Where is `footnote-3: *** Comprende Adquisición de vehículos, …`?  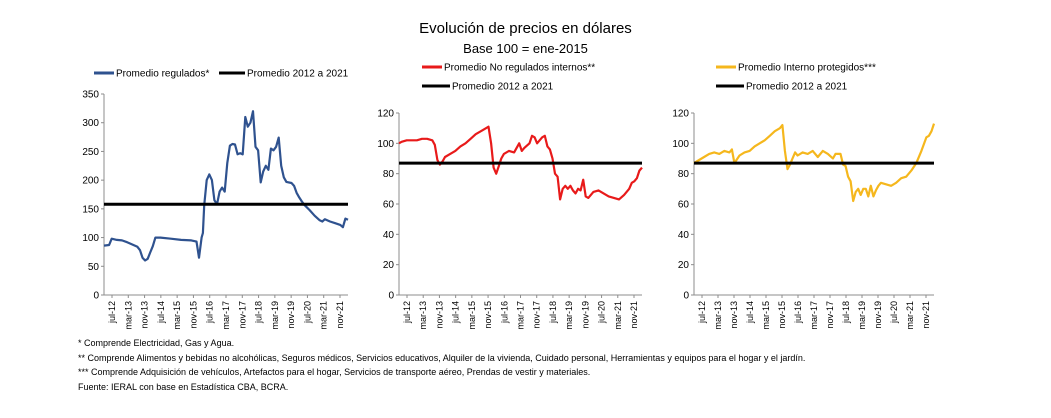 footnote-3: *** Comprende Adquisición de vehículos, … is located at coordinates (334, 372).